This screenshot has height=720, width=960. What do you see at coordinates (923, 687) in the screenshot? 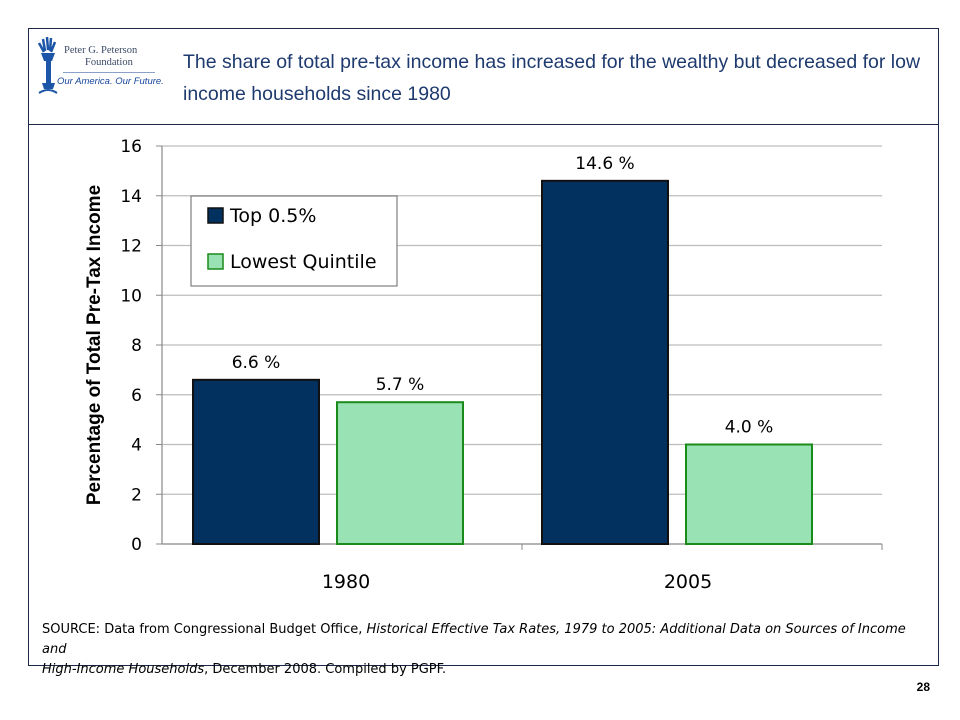
I see `page-number: 28` at bounding box center [923, 687].